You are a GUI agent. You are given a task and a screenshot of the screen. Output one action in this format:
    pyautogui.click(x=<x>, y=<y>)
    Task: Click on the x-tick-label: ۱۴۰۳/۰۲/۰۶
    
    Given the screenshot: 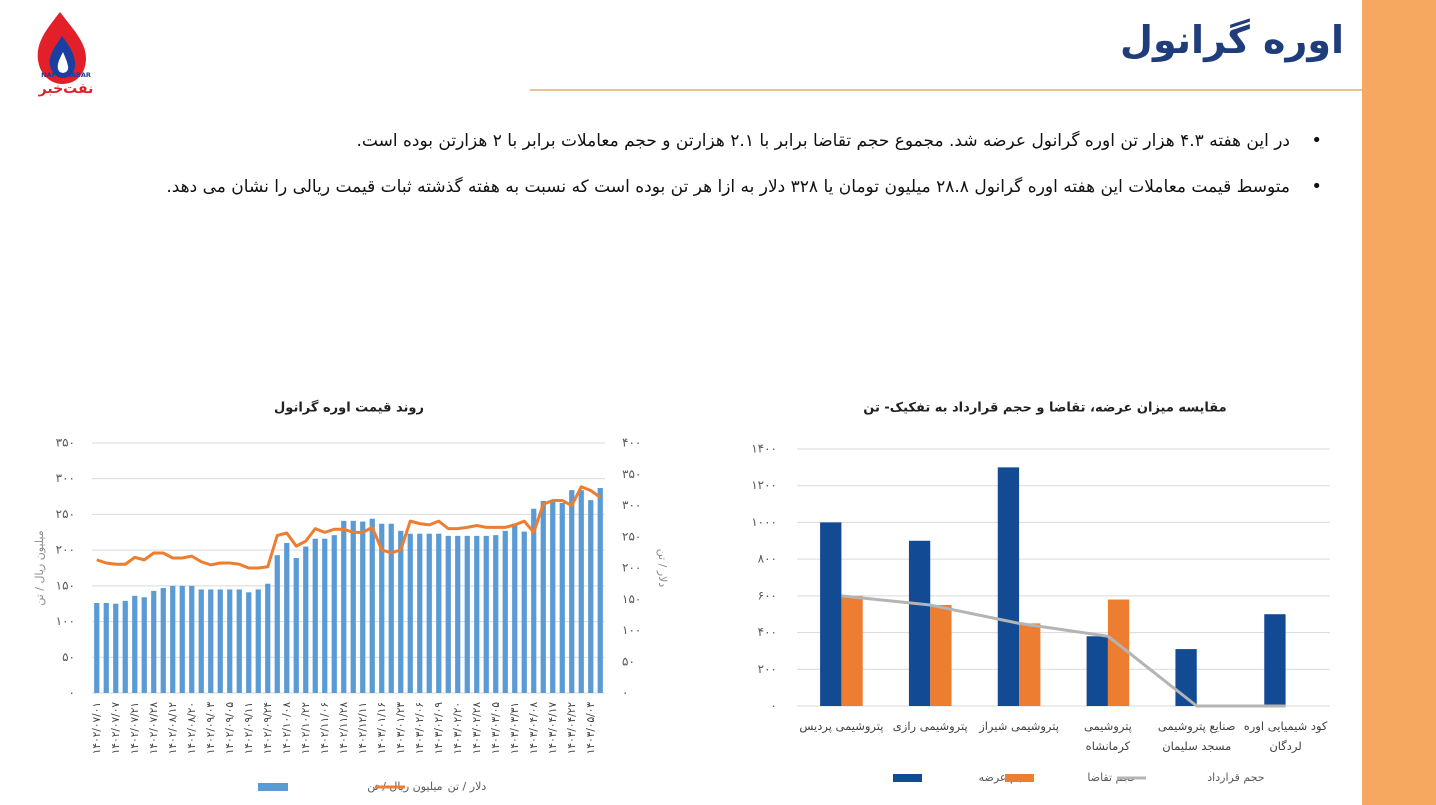 What is the action you would take?
    pyautogui.click(x=420, y=728)
    